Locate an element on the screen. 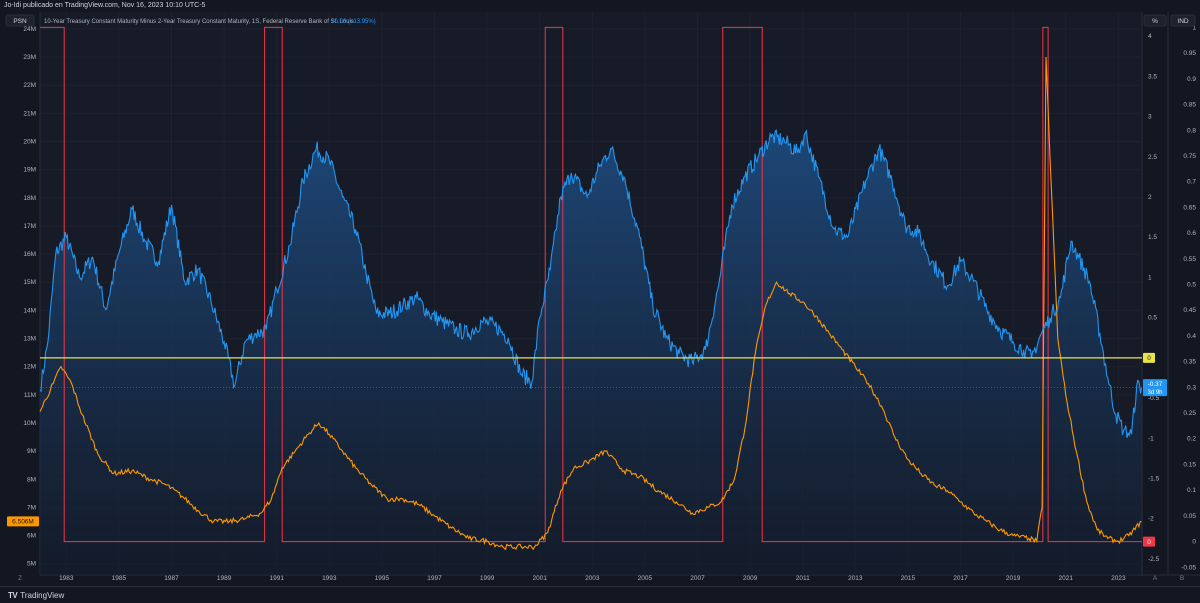 This screenshot has width=1200, height=603. left-tick-label: 6M is located at coordinates (31, 536).